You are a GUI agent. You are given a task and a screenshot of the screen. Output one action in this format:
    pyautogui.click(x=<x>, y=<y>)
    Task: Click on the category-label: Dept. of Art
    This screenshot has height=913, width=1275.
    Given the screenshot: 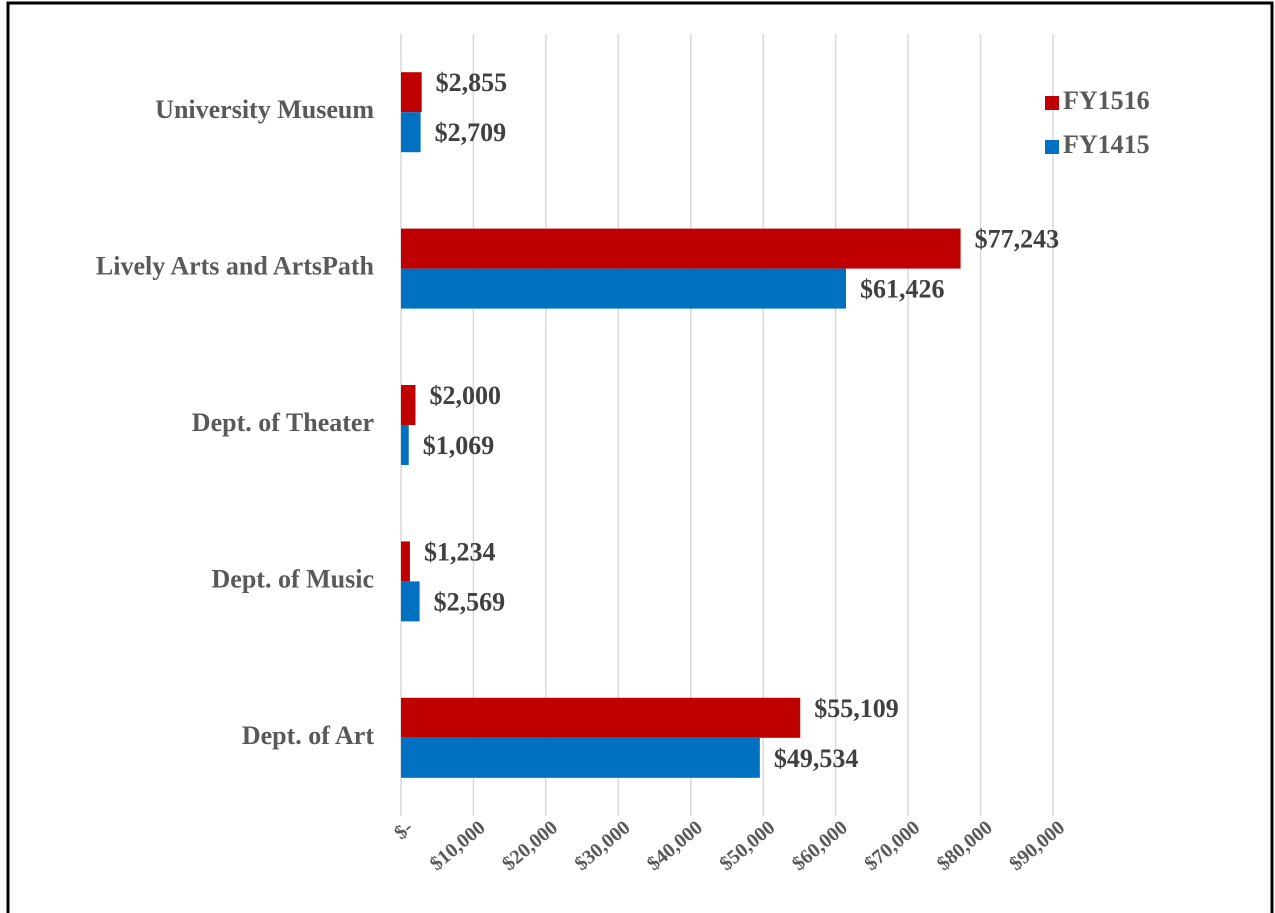 What is the action you would take?
    pyautogui.click(x=308, y=735)
    